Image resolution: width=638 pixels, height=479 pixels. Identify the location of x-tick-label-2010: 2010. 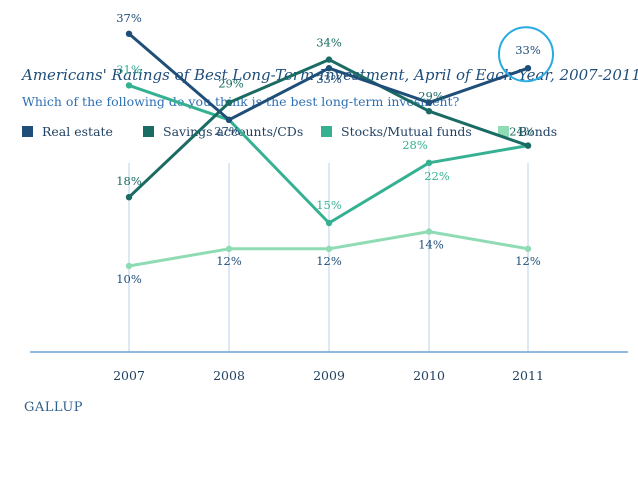
(429, 375).